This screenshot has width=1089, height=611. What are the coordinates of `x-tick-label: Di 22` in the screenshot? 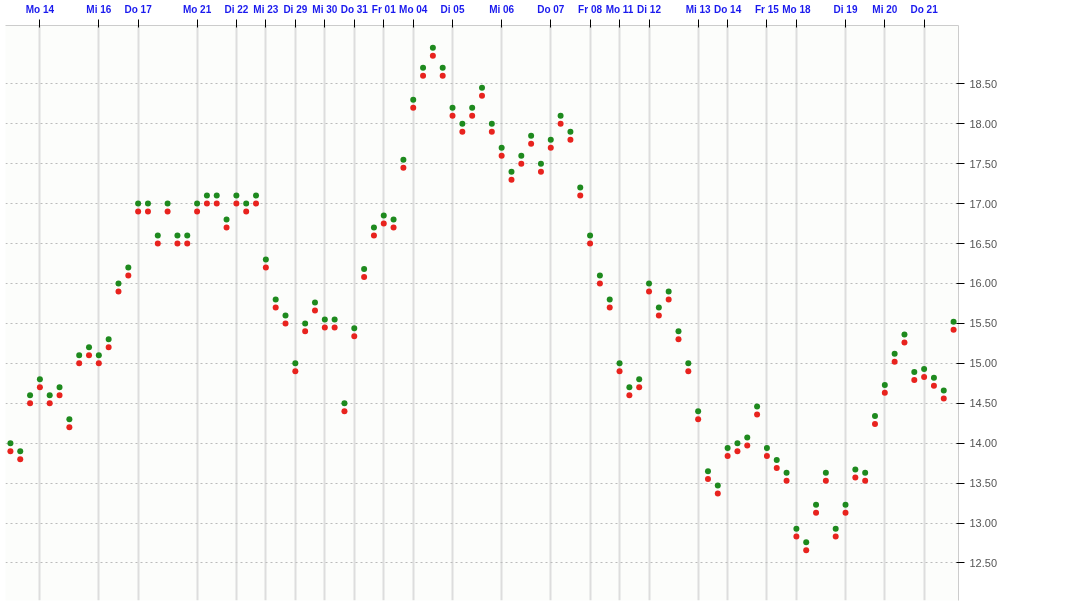 It's located at (236, 9).